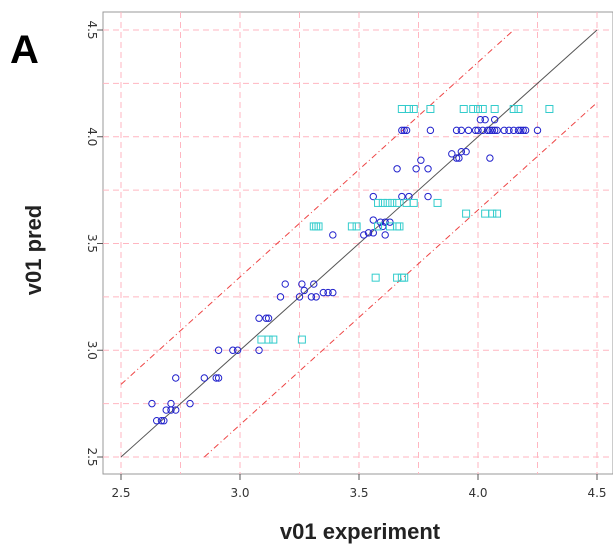  Describe the element at coordinates (120, 493) in the screenshot. I see `x-tick-label-0: 2.5` at that location.